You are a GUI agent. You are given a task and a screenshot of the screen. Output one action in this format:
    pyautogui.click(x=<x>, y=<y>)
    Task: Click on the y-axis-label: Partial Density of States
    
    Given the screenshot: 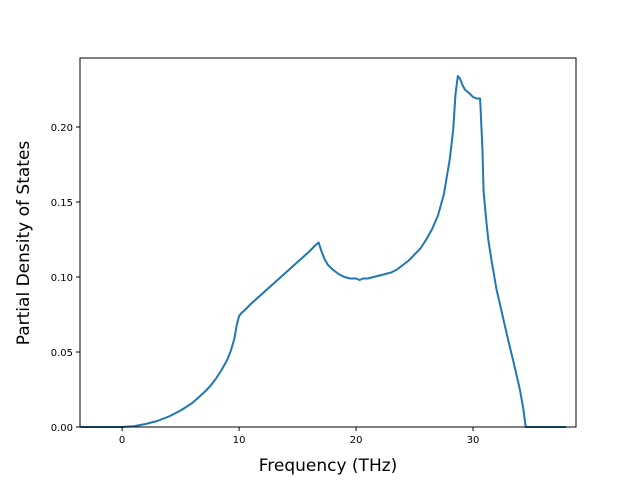 What is the action you would take?
    pyautogui.click(x=24, y=243)
    